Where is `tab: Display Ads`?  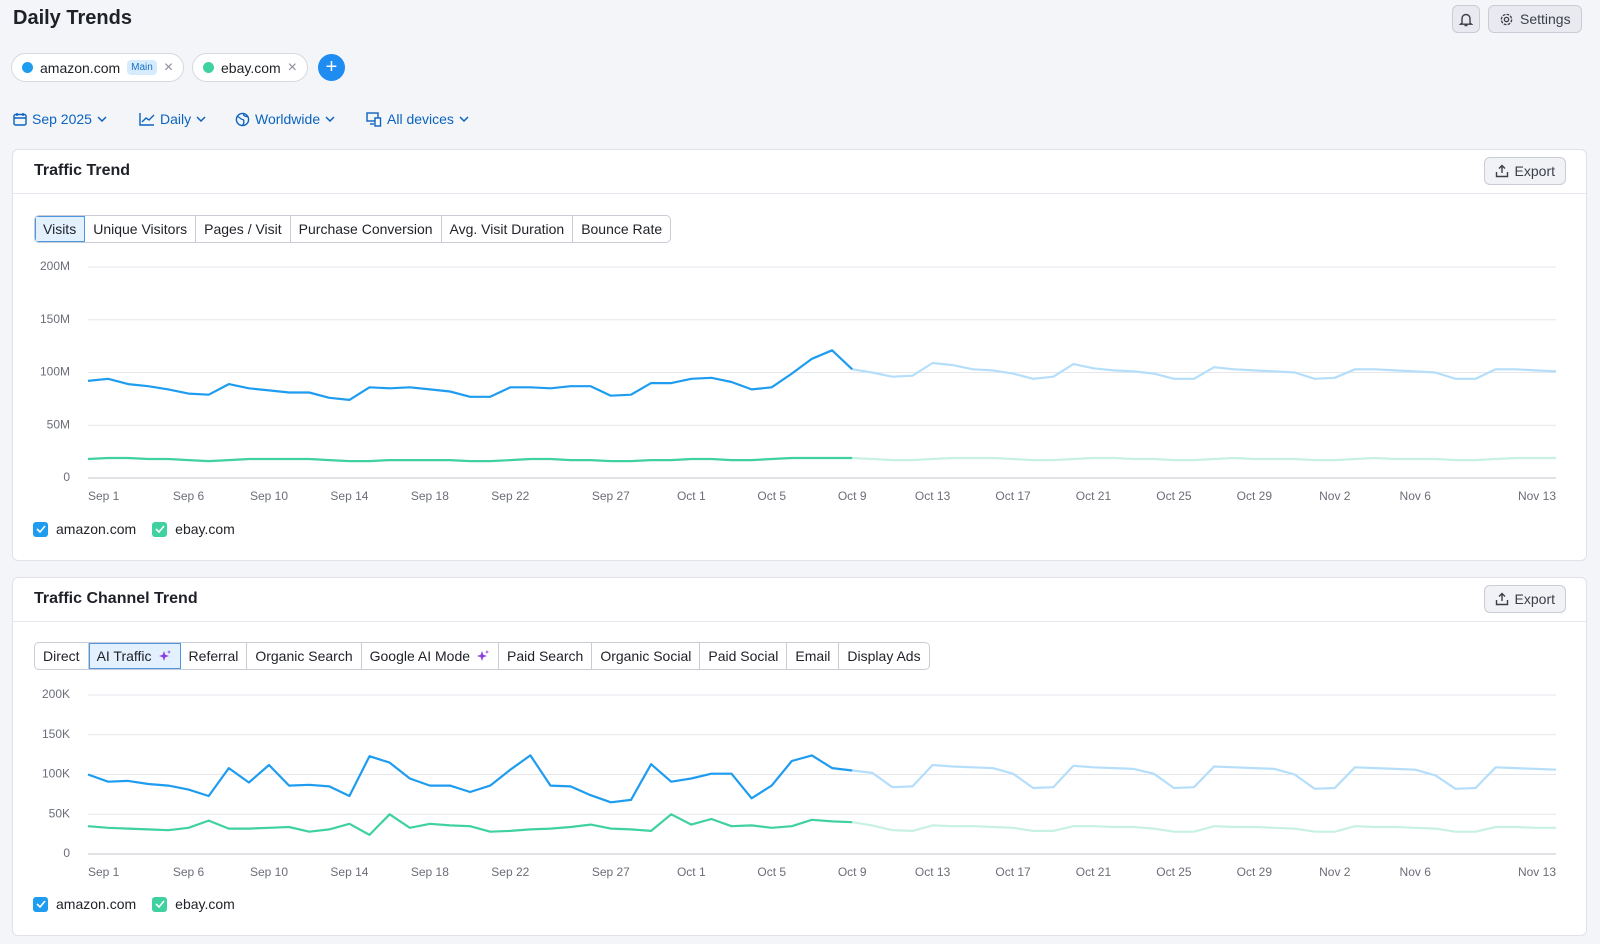 tab: Display Ads is located at coordinates (883, 656).